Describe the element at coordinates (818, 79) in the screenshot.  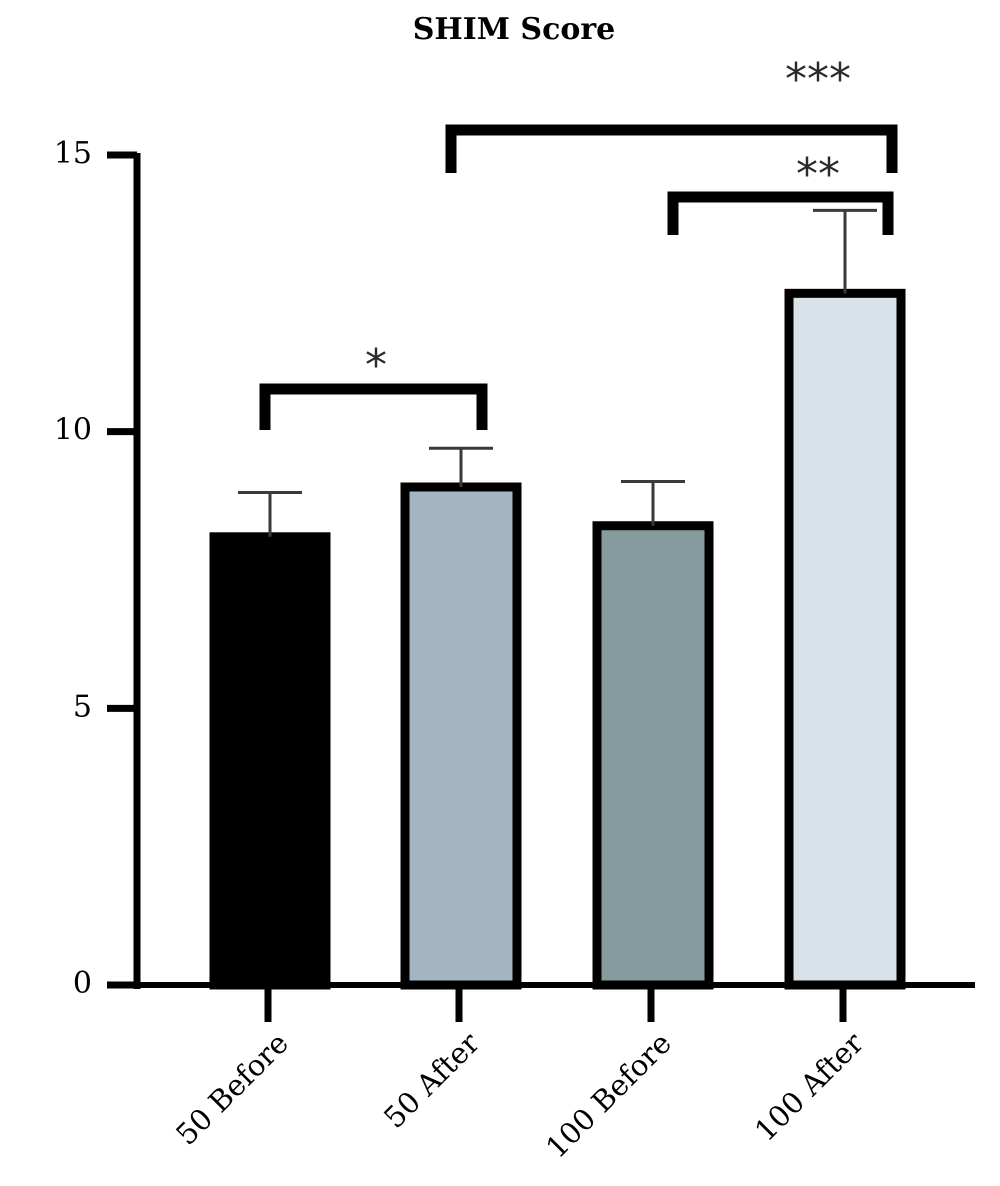
I see `significance-label-2: ***` at that location.